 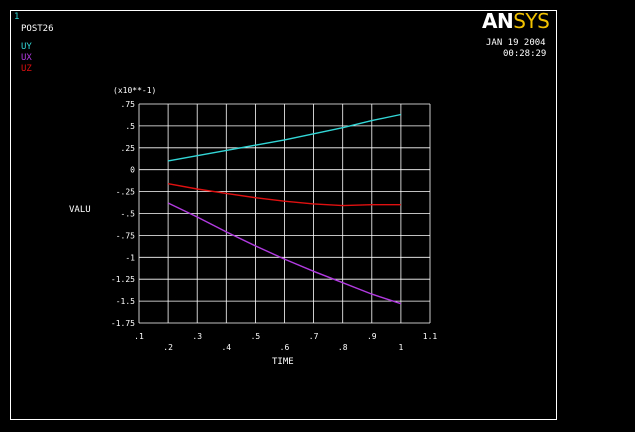 I want to click on time-label: 00:28:29, so click(x=525, y=54).